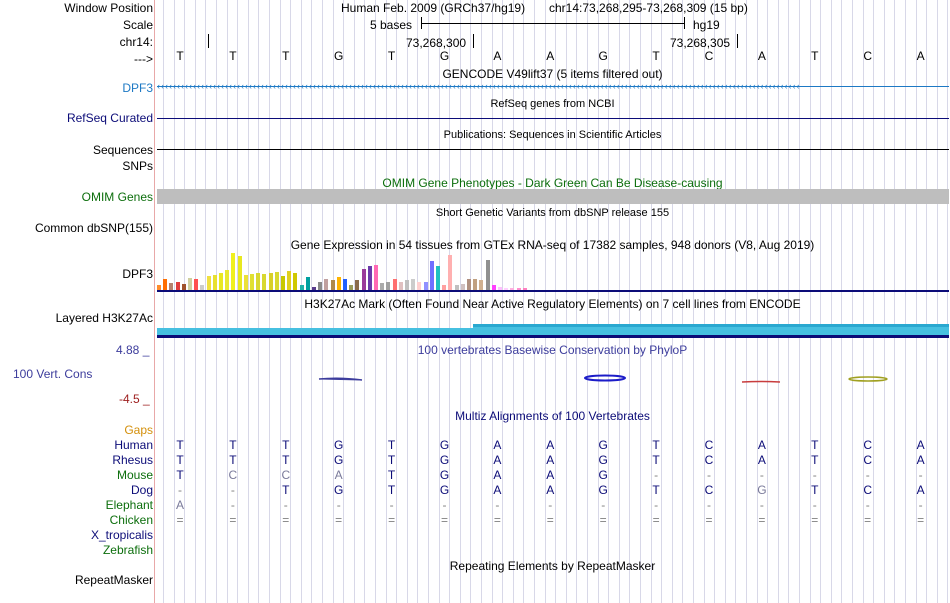  I want to click on species-label: Zebrafish, so click(127, 550).